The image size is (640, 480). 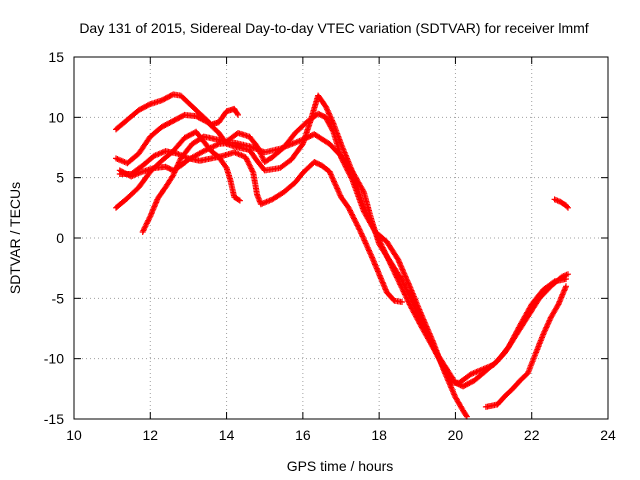 I want to click on series-track-h, so click(x=561, y=203).